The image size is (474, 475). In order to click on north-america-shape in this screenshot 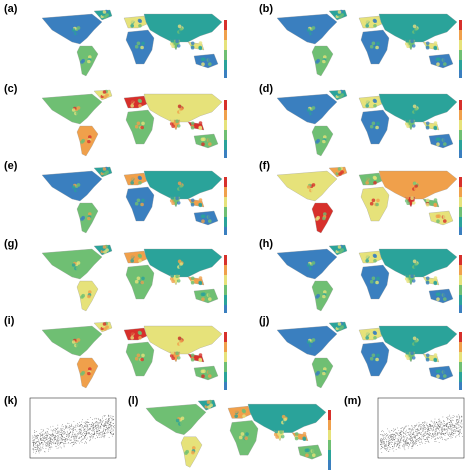, I will do `click(72, 109)`.